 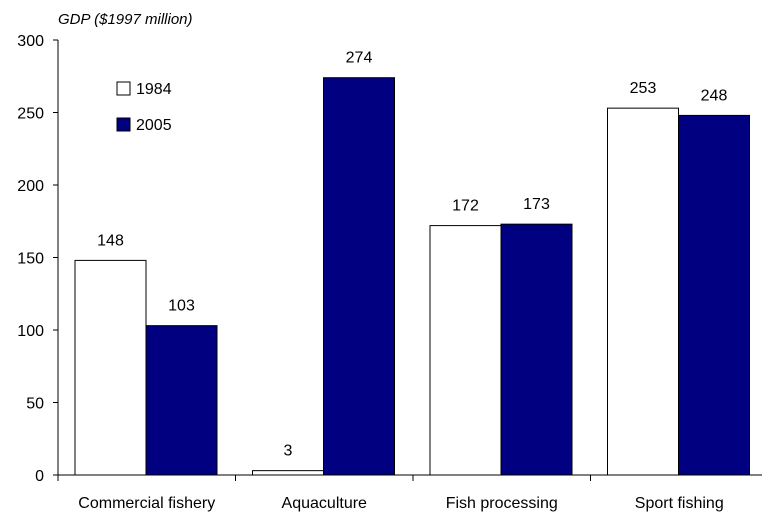 I want to click on y-tick-label: 50, so click(x=35, y=404).